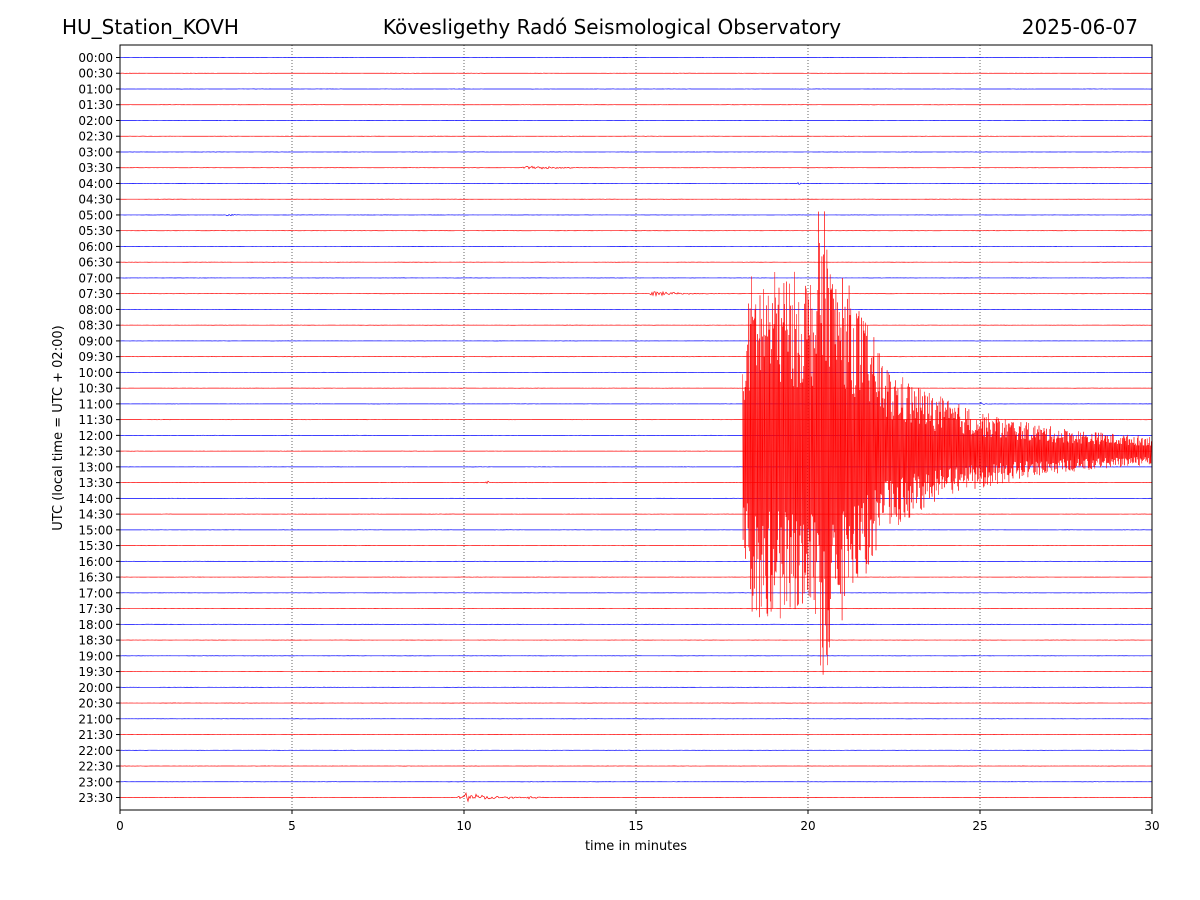  What do you see at coordinates (95, 656) in the screenshot?
I see `y-tick-label: 19:00` at bounding box center [95, 656].